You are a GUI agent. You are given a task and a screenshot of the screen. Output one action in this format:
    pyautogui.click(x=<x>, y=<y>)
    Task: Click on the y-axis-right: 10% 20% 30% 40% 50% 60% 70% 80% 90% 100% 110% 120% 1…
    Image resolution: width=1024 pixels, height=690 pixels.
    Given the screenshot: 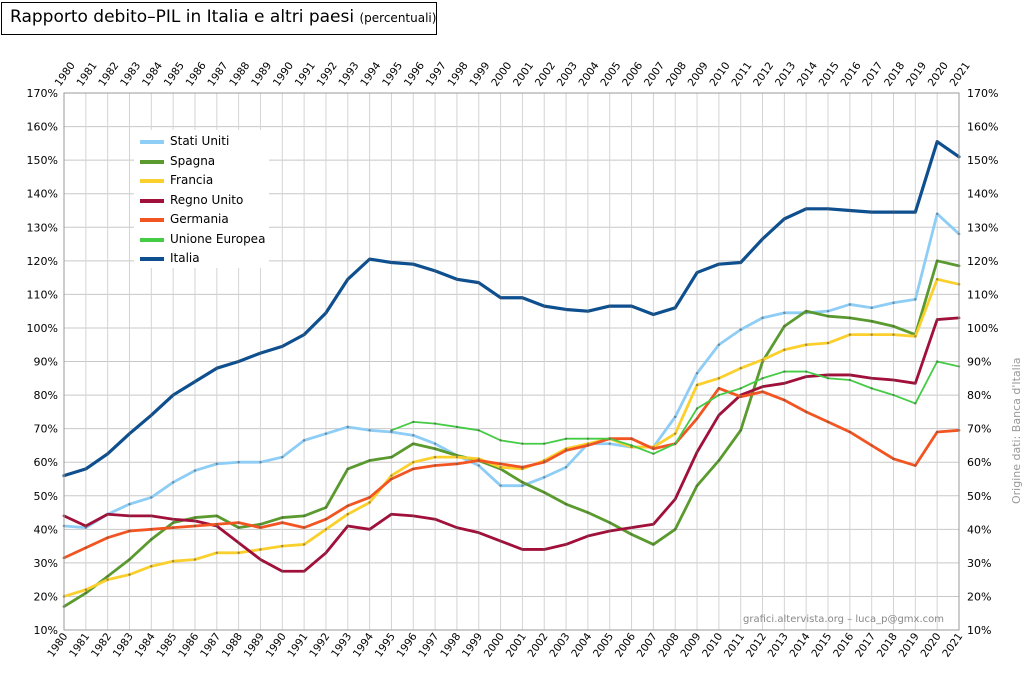 What is the action you would take?
    pyautogui.click(x=982, y=362)
    